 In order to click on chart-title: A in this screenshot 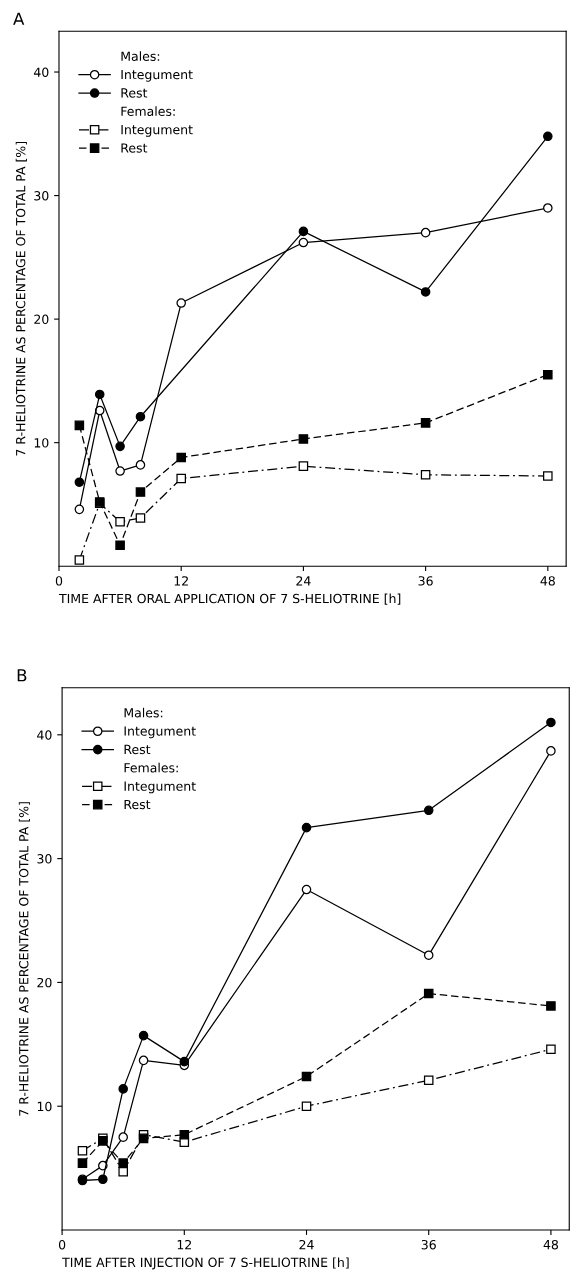, I will do `click(19, 18)`.